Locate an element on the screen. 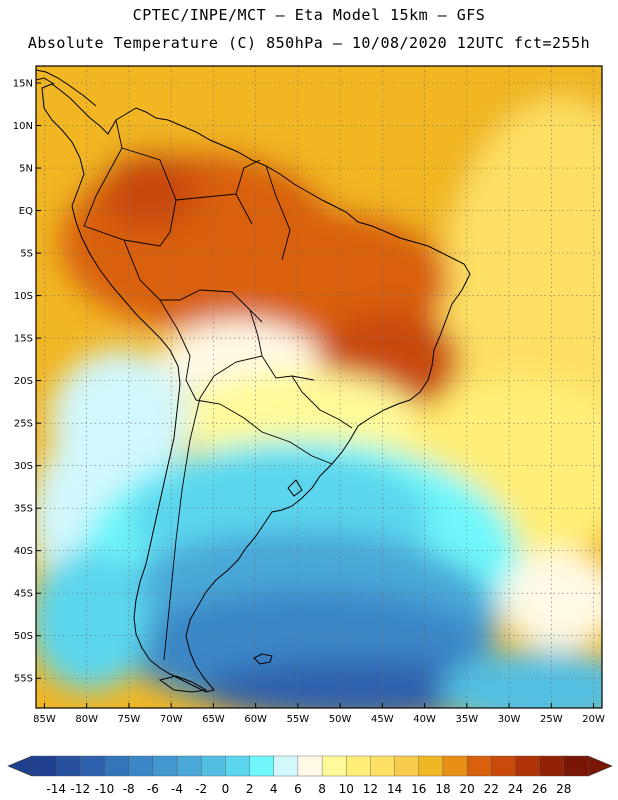 This screenshot has width=618, height=800. lon-tick-label: 75W is located at coordinates (129, 719).